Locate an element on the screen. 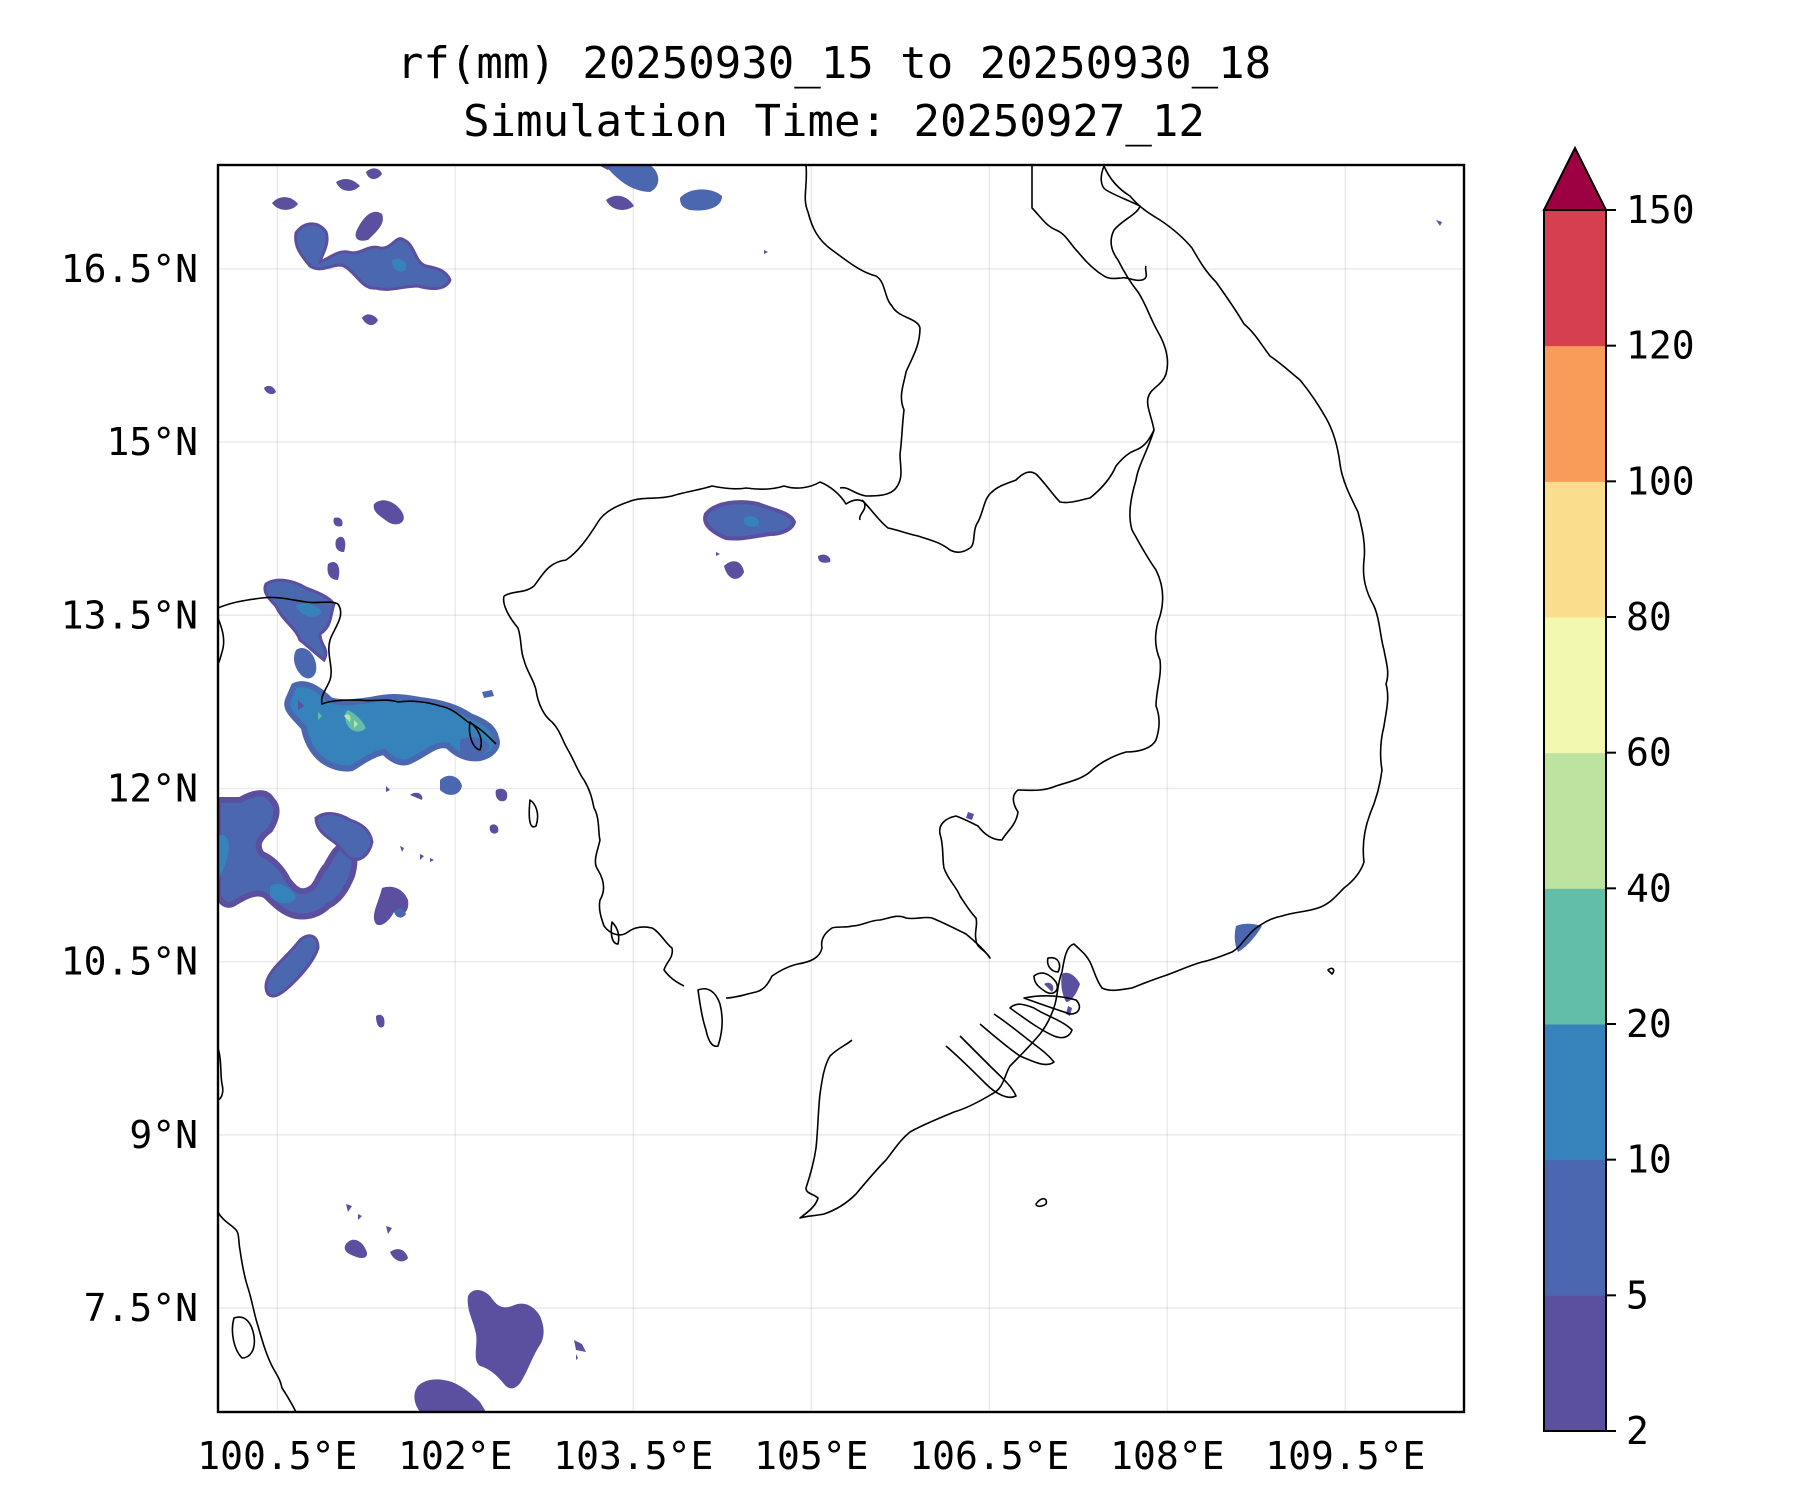  y-tick-label: 16.5°N is located at coordinates (129, 269).